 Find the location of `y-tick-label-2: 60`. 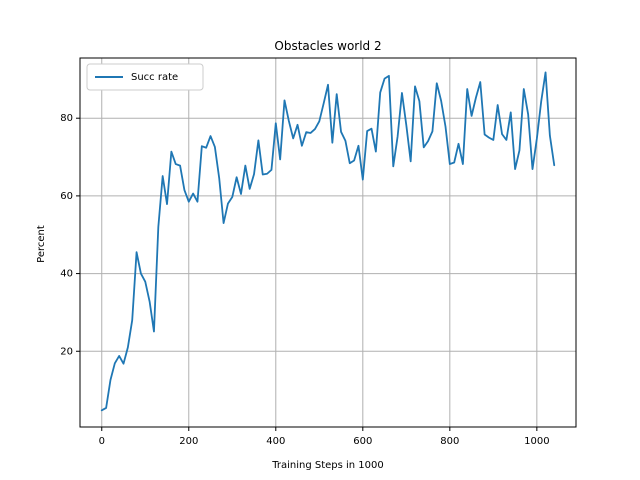

y-tick-label-2: 60 is located at coordinates (66, 196).